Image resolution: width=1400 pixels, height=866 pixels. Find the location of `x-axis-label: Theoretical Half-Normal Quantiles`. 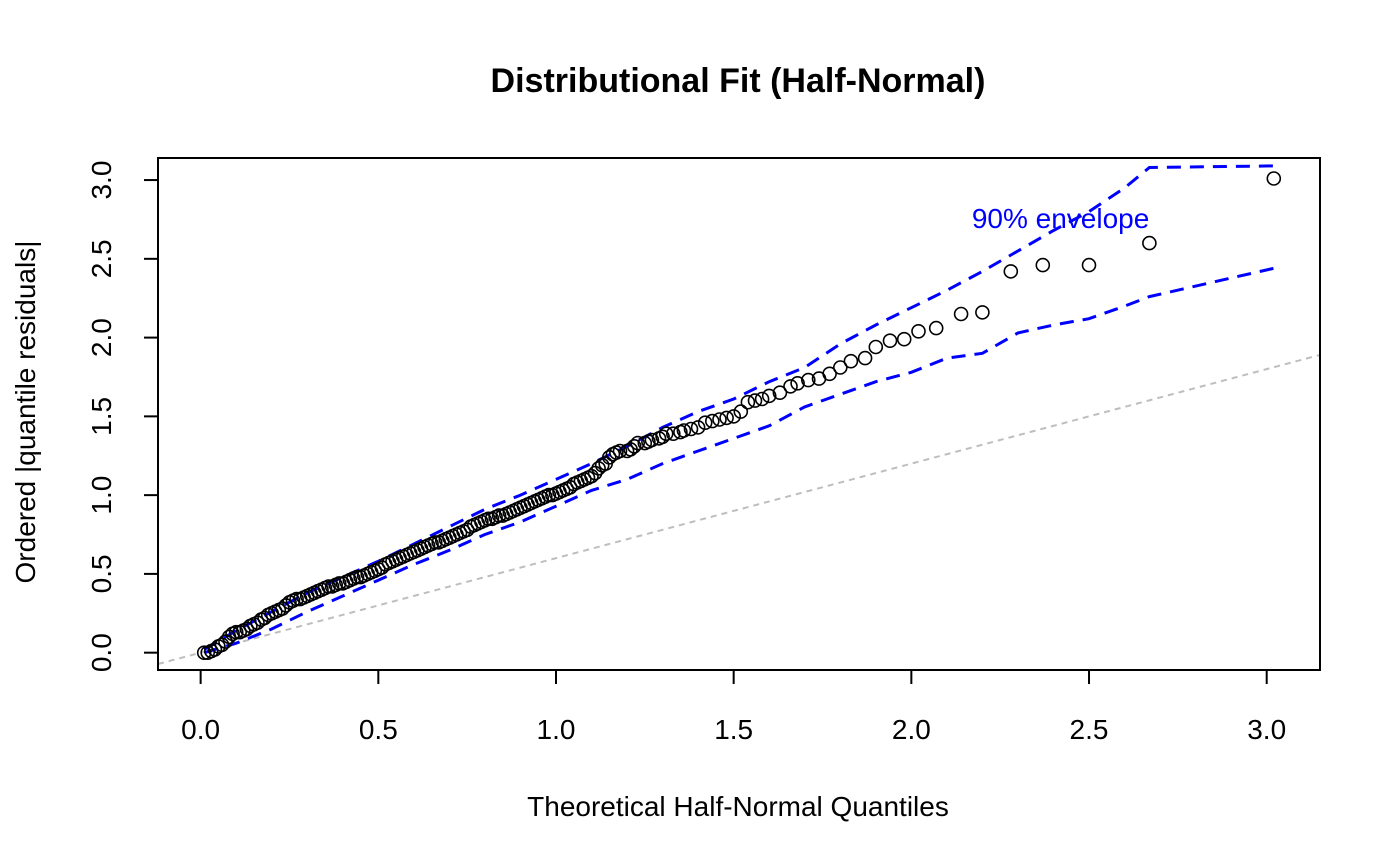

x-axis-label: Theoretical Half-Normal Quantiles is located at coordinates (738, 806).